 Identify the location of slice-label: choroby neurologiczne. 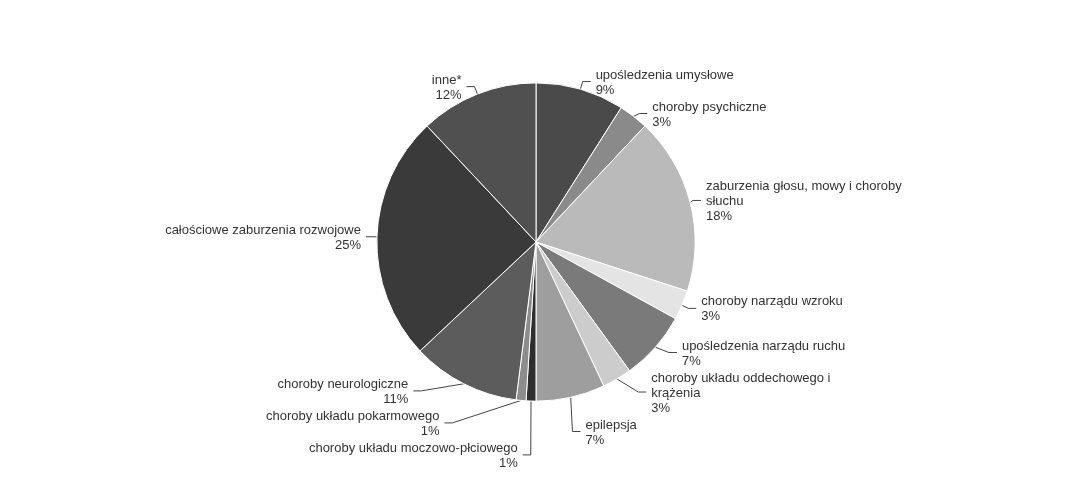
(343, 383).